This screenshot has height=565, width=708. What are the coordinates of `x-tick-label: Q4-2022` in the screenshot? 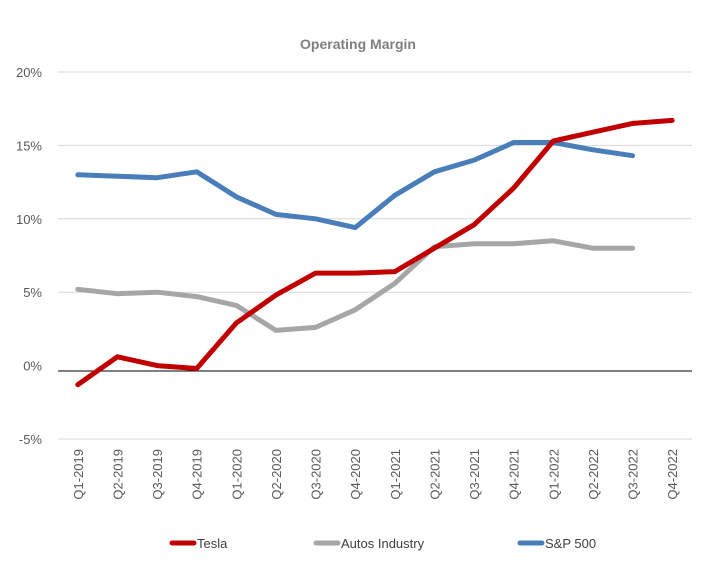 It's located at (672, 474).